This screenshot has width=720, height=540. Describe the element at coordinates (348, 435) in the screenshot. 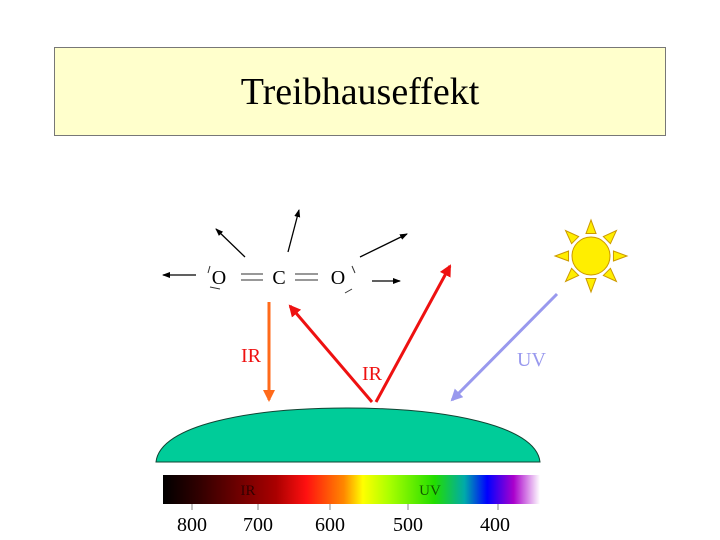

I see `earth-surface` at that location.